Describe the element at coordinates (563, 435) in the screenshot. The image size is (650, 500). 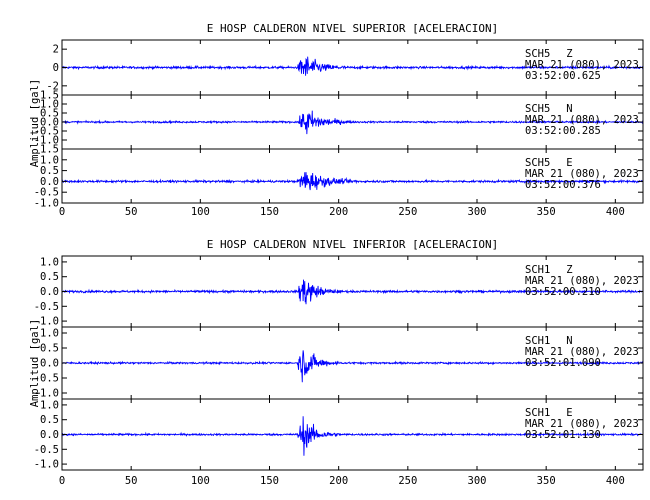
I see `record-time: 03:52:01.130` at that location.